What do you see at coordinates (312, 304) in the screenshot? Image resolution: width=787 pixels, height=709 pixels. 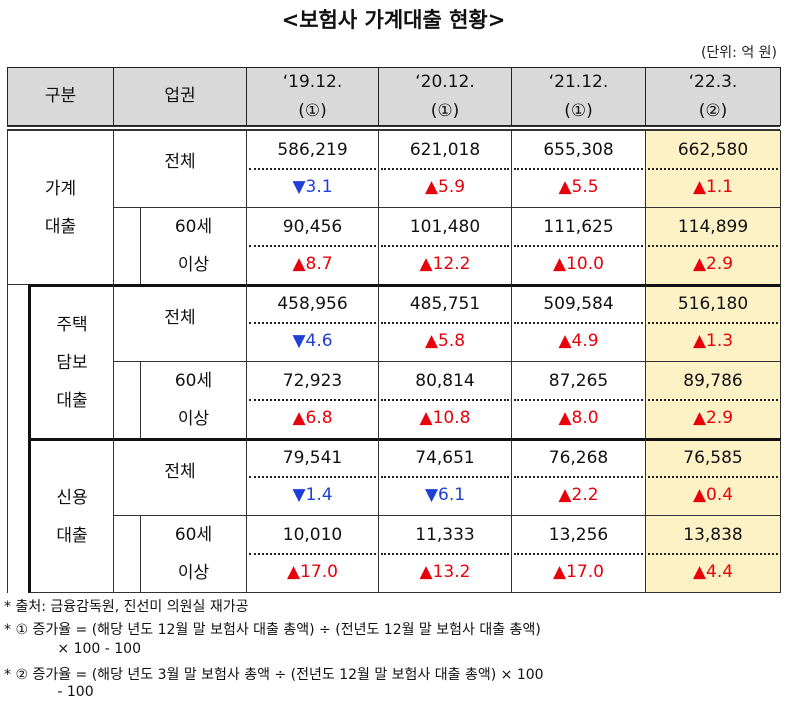 I see `value-text: 458,956` at bounding box center [312, 304].